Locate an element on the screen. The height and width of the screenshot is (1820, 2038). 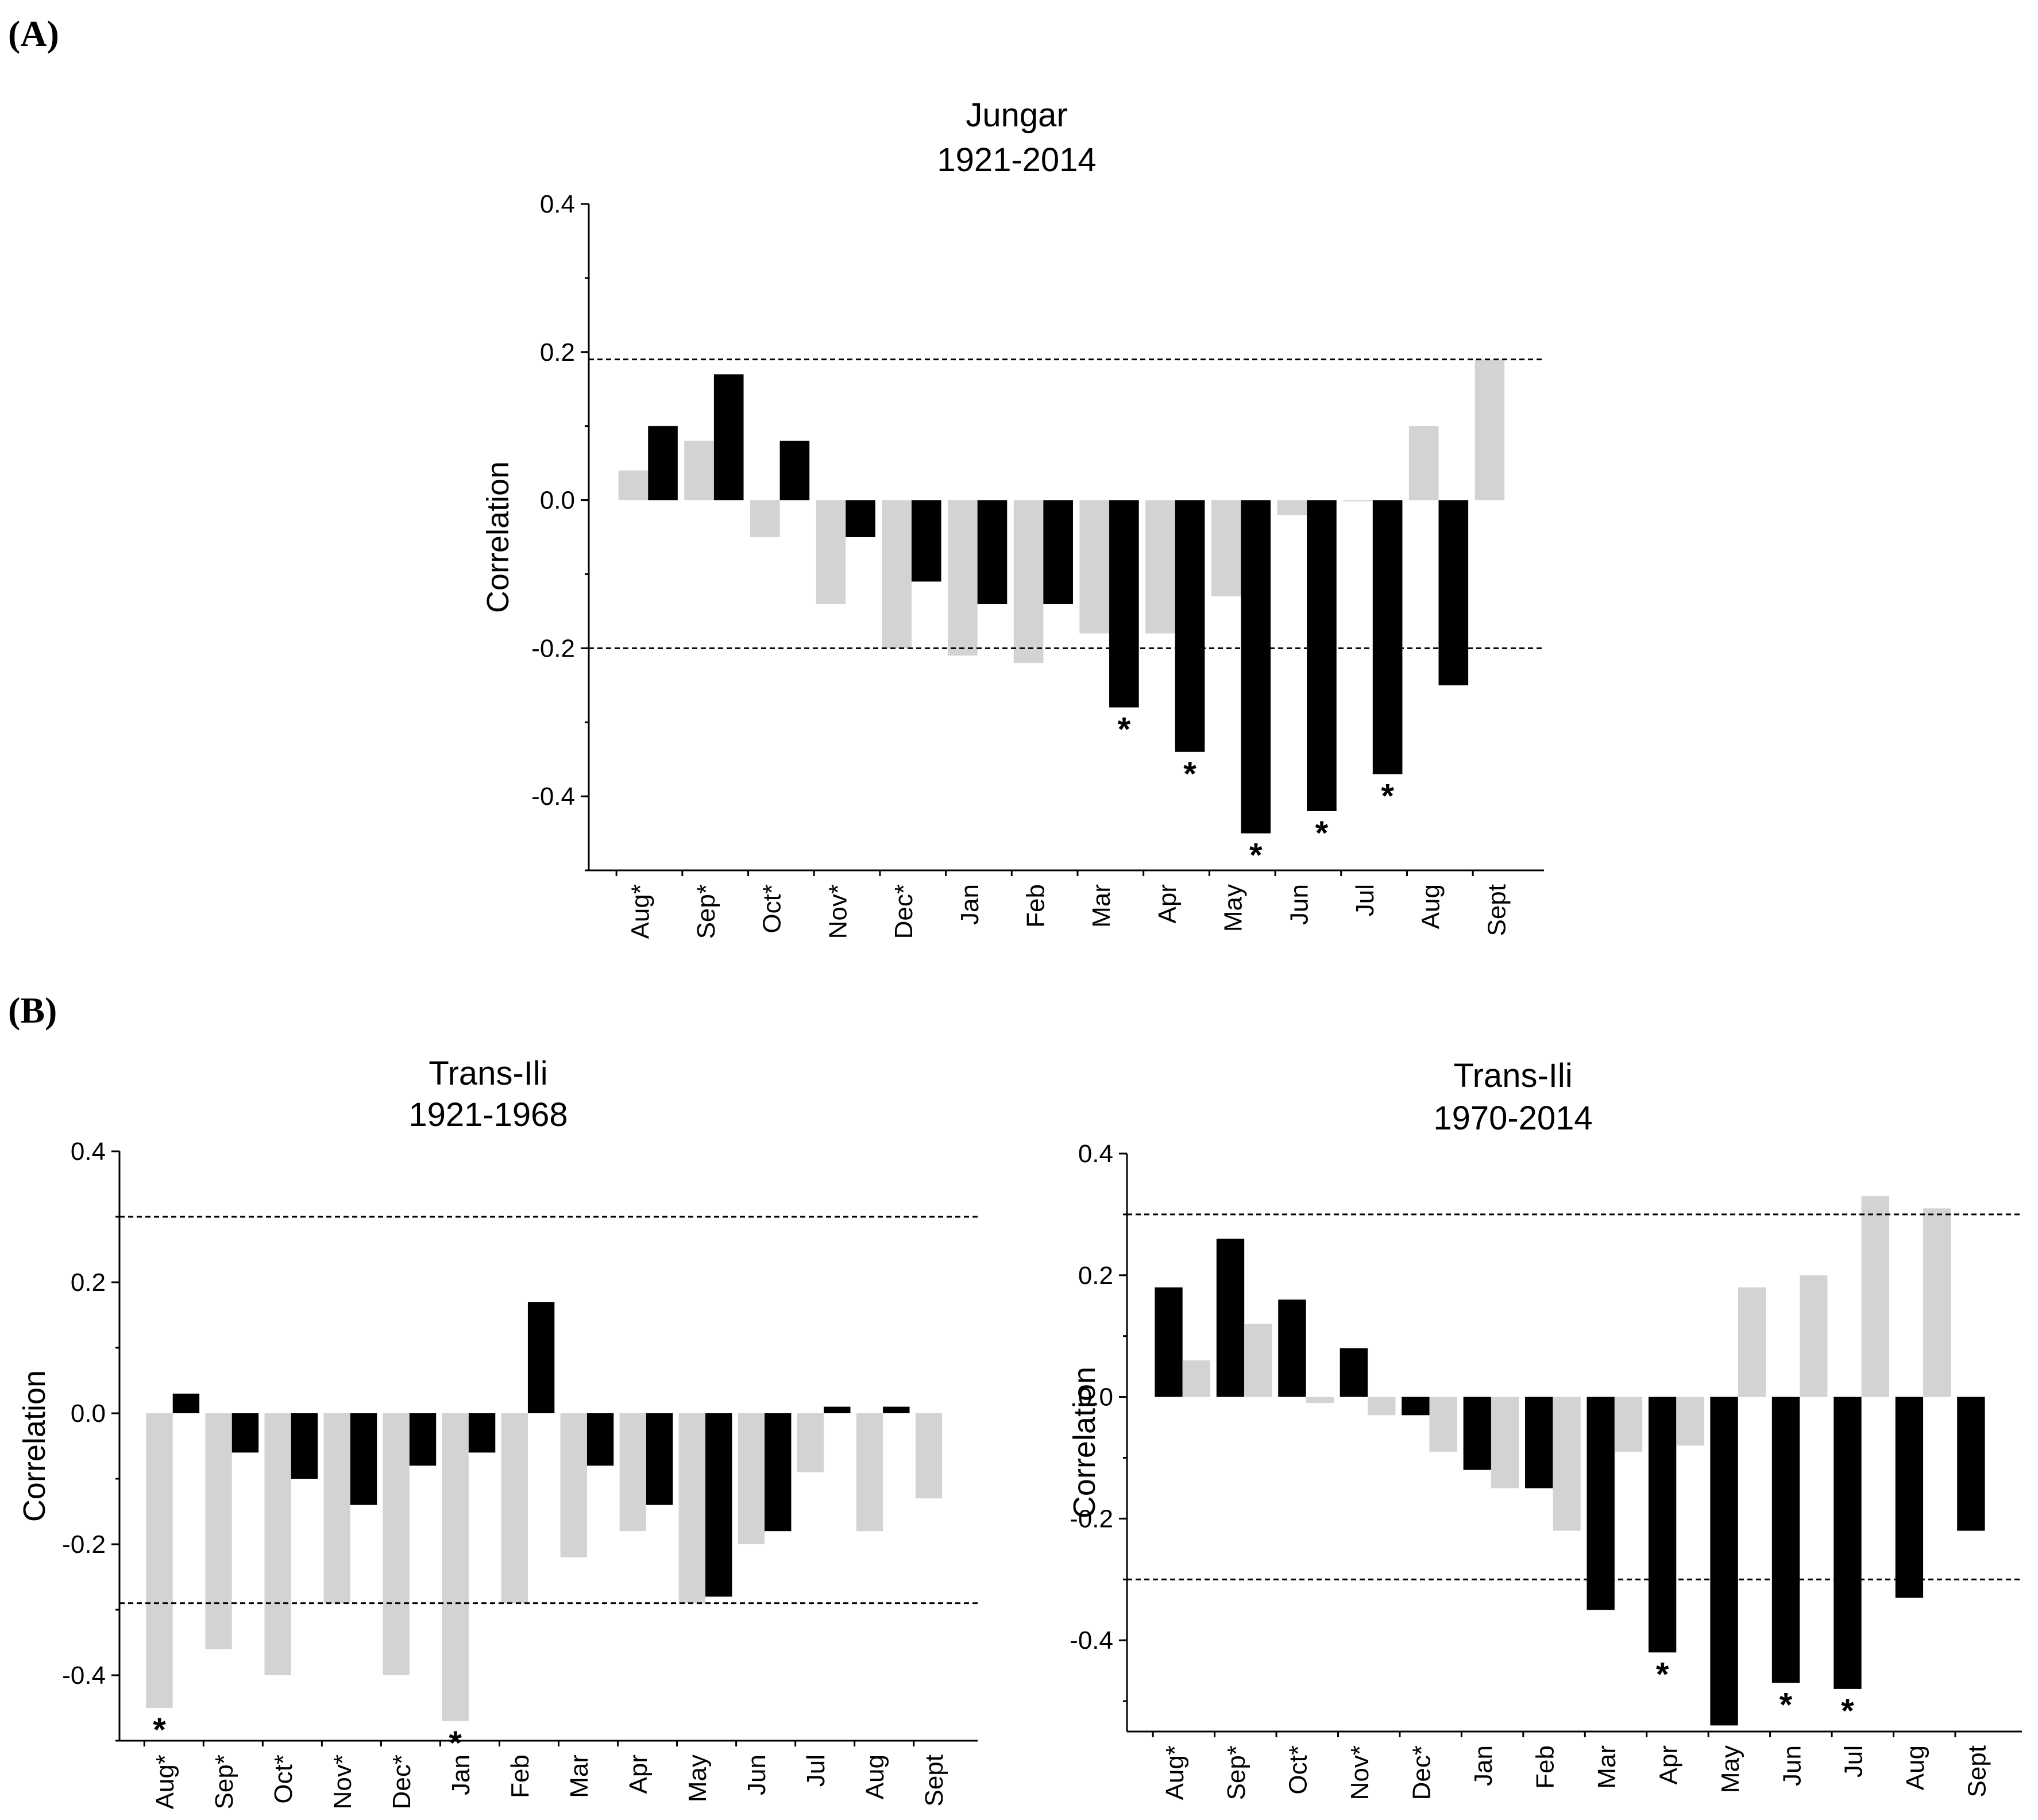
chart-title-line-2: 1921-1968 is located at coordinates (488, 1114).